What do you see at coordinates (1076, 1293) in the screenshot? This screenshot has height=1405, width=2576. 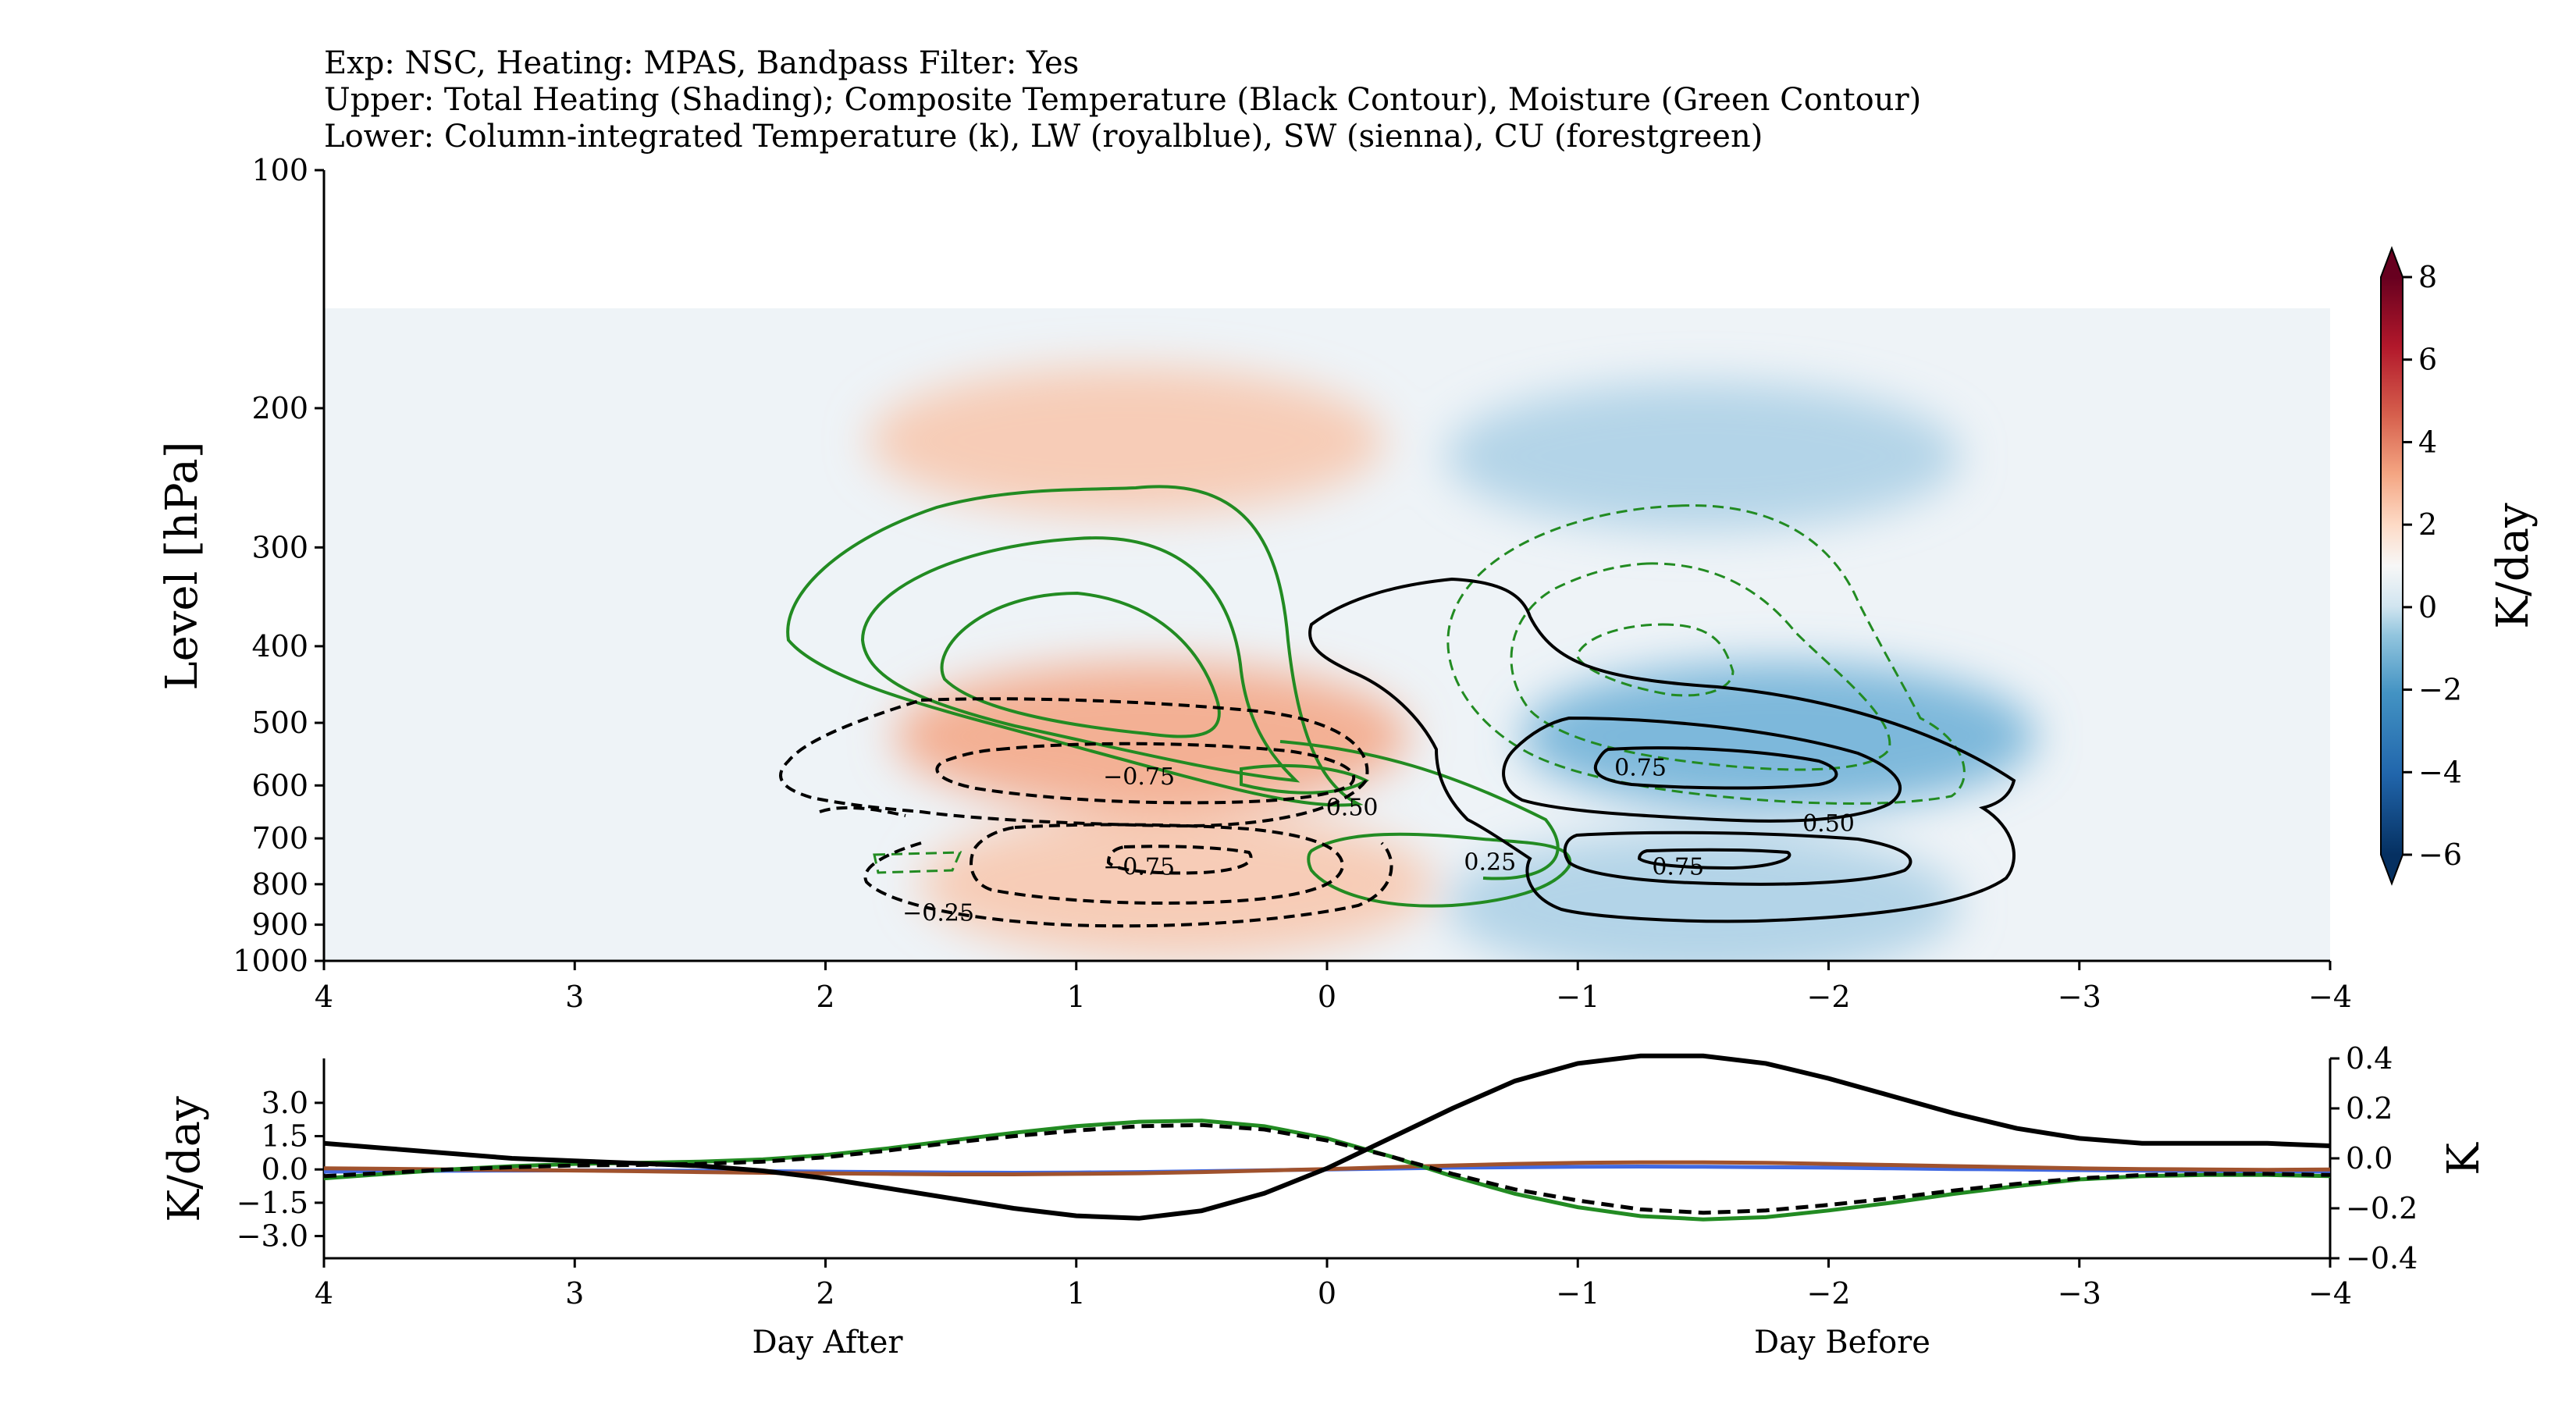 I see `lower-x-tick-label: 1` at bounding box center [1076, 1293].